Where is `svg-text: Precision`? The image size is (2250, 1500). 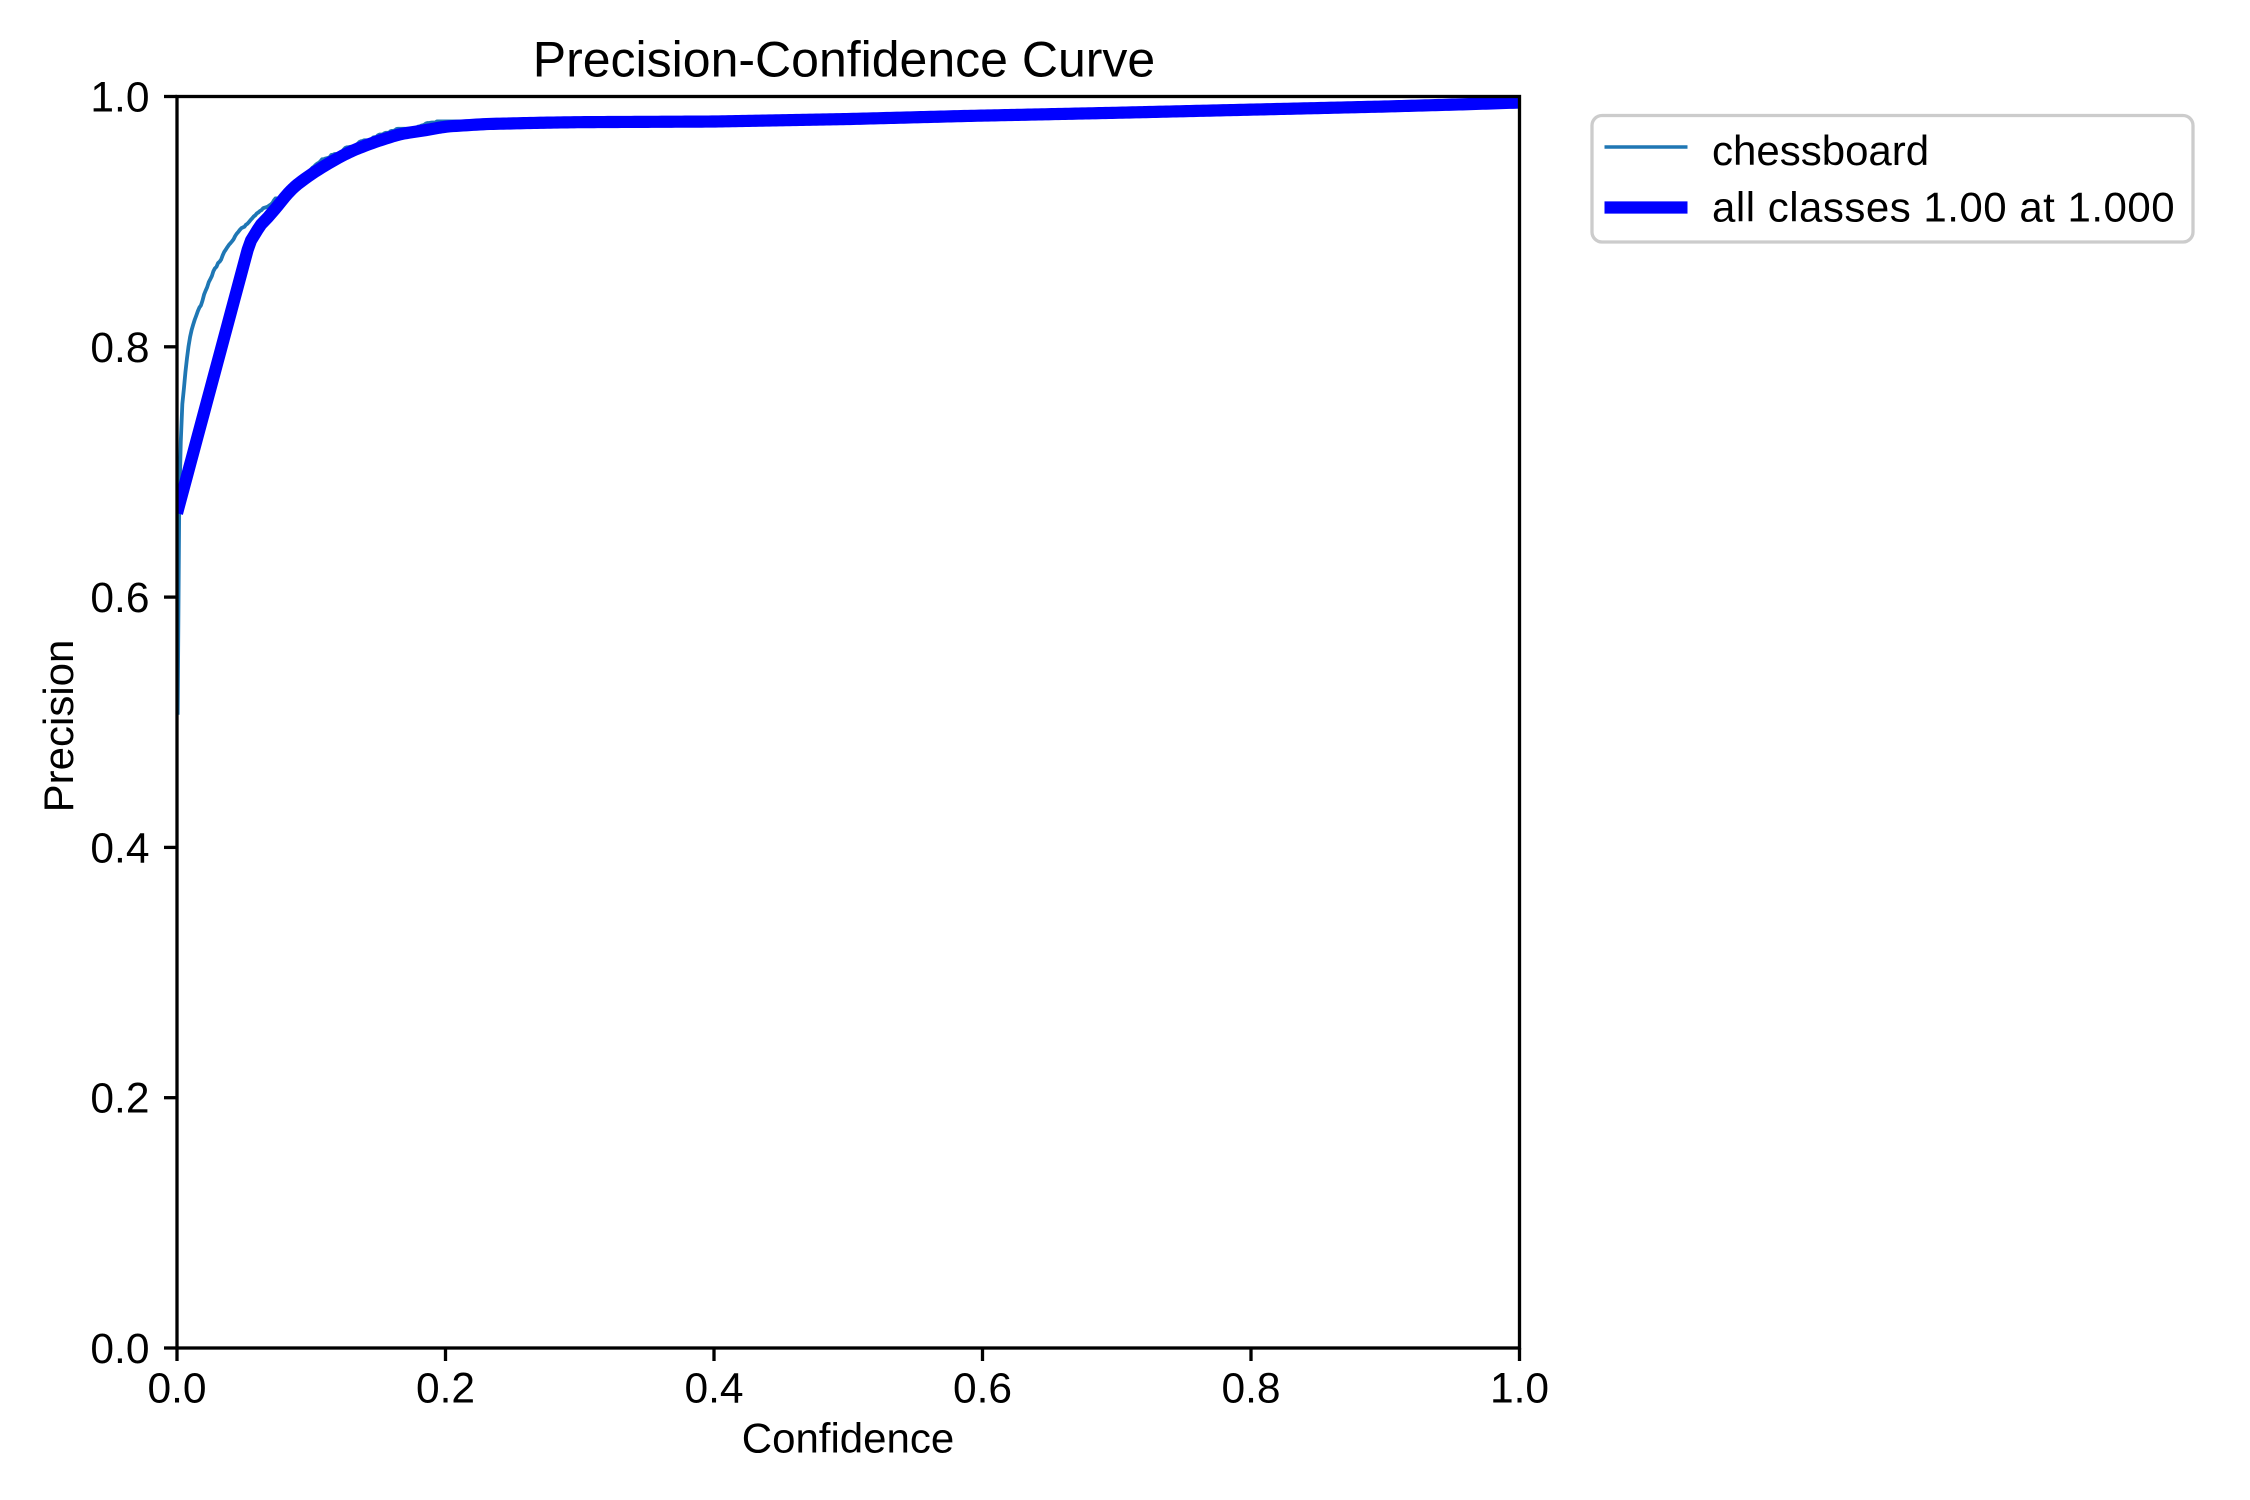 svg-text: Precision is located at coordinates (58, 726).